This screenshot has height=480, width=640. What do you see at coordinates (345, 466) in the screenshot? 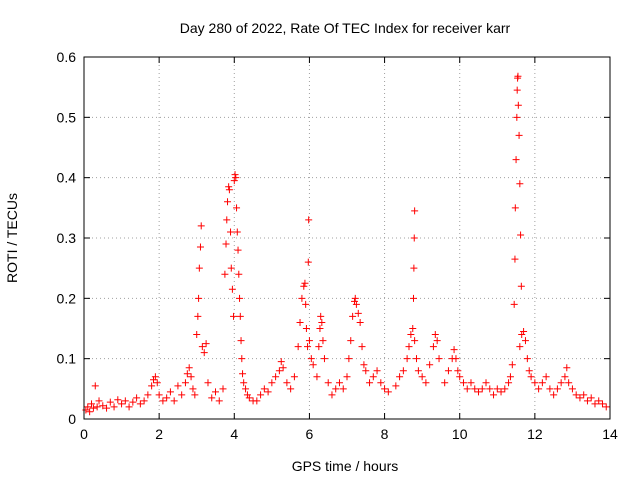
I see `x-axis-label: GPS time / hours` at bounding box center [345, 466].